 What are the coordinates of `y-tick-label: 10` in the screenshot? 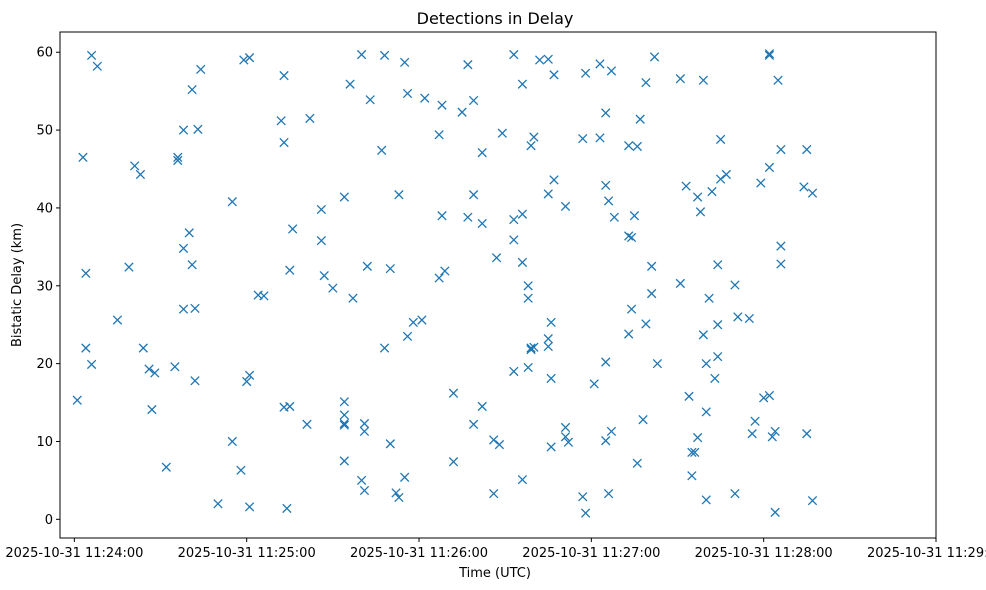 It's located at (44, 442).